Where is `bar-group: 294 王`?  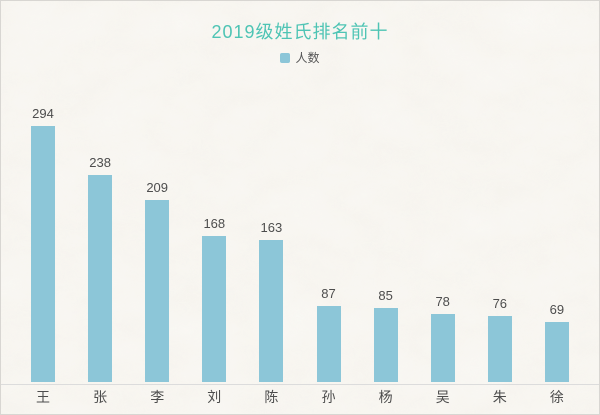 bar-group: 294 王 is located at coordinates (43, 255).